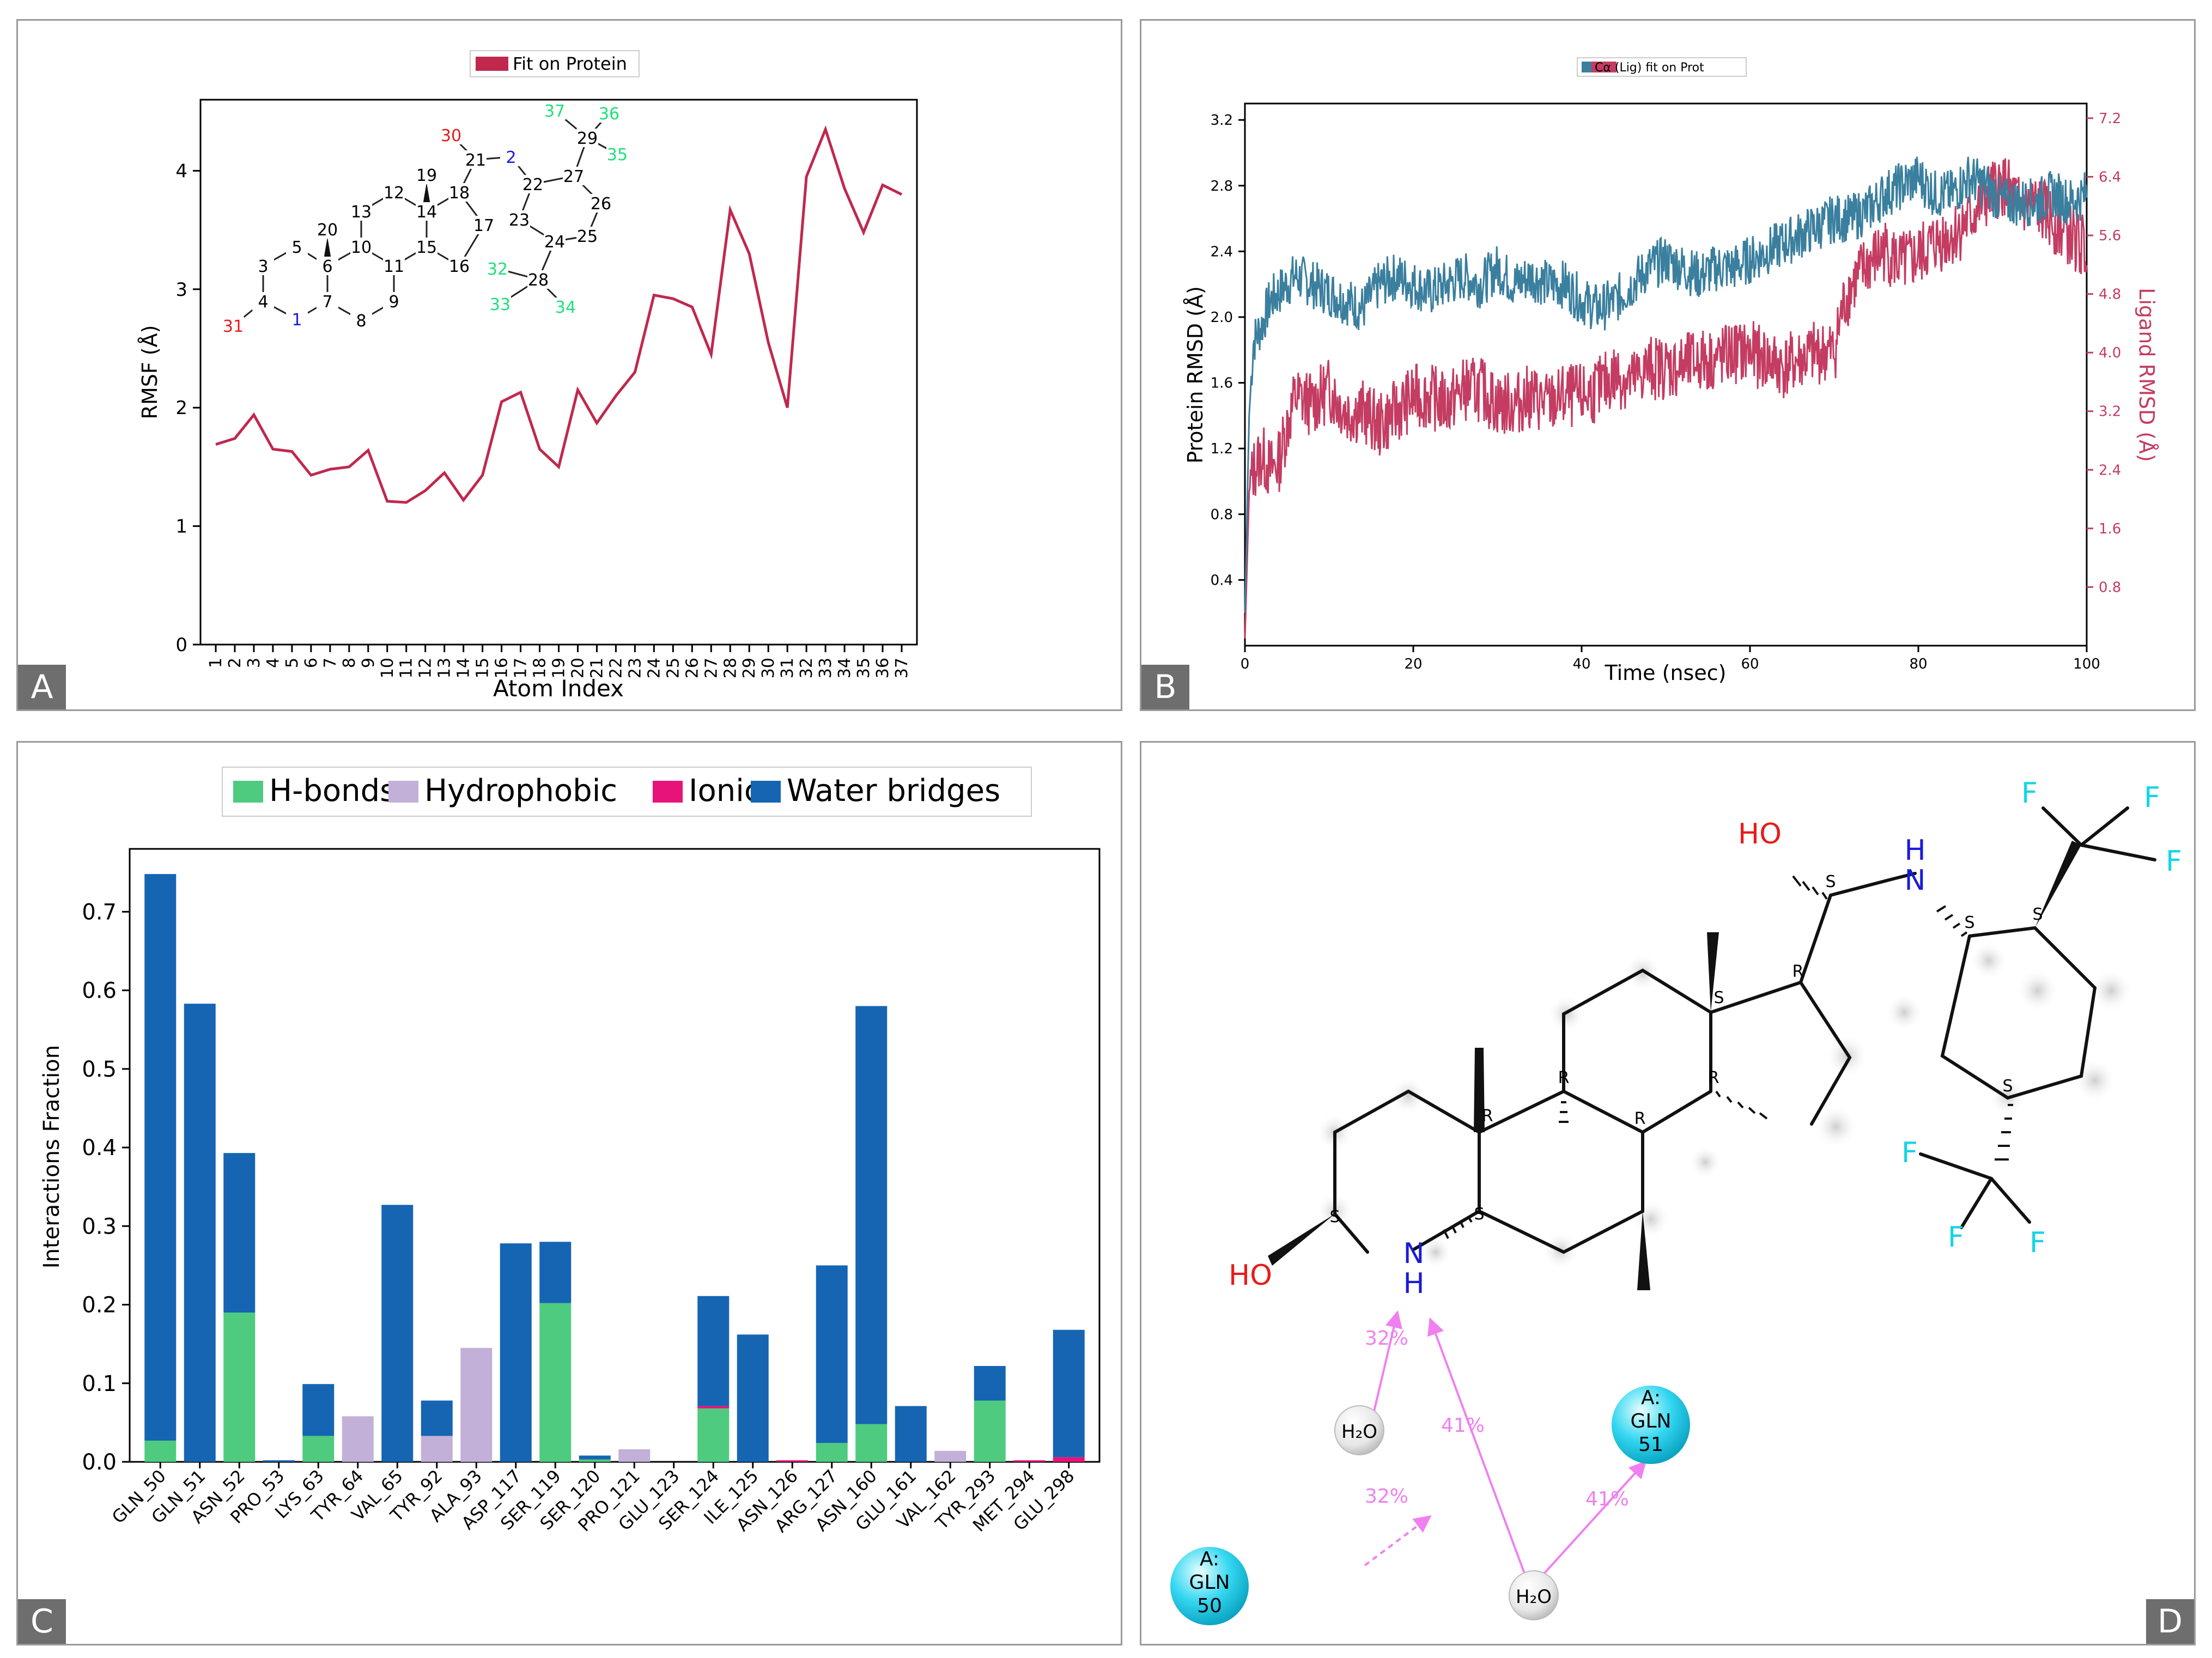 The image size is (2212, 1658). I want to click on x-tick-label: 33, so click(825, 668).